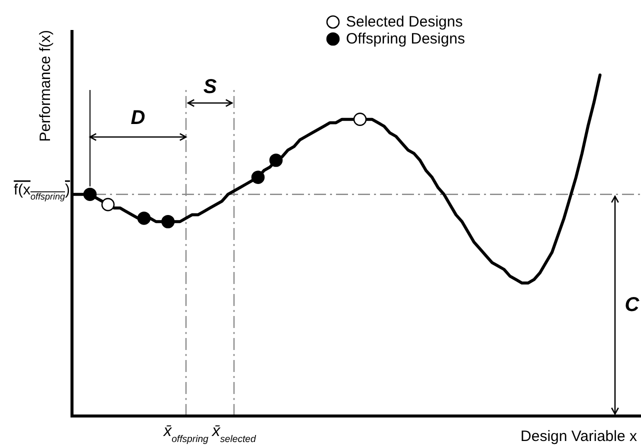 This screenshot has height=447, width=641. What do you see at coordinates (45, 86) in the screenshot?
I see `y-axis-title: Performance f(x)` at bounding box center [45, 86].